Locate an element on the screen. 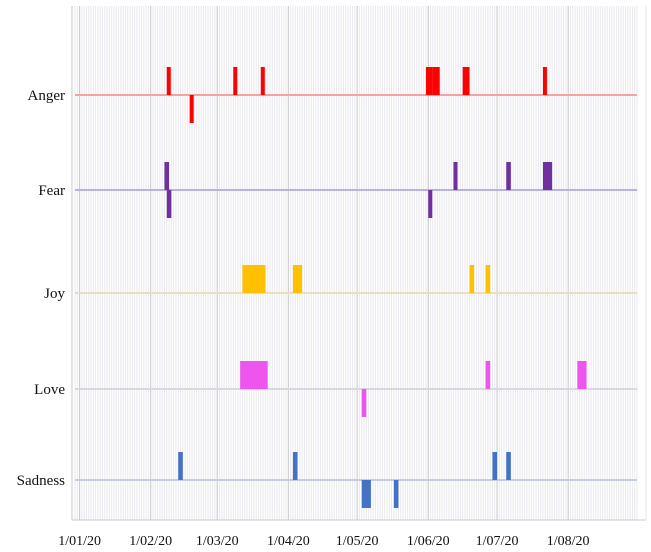  category-label-love: Love is located at coordinates (49, 390).